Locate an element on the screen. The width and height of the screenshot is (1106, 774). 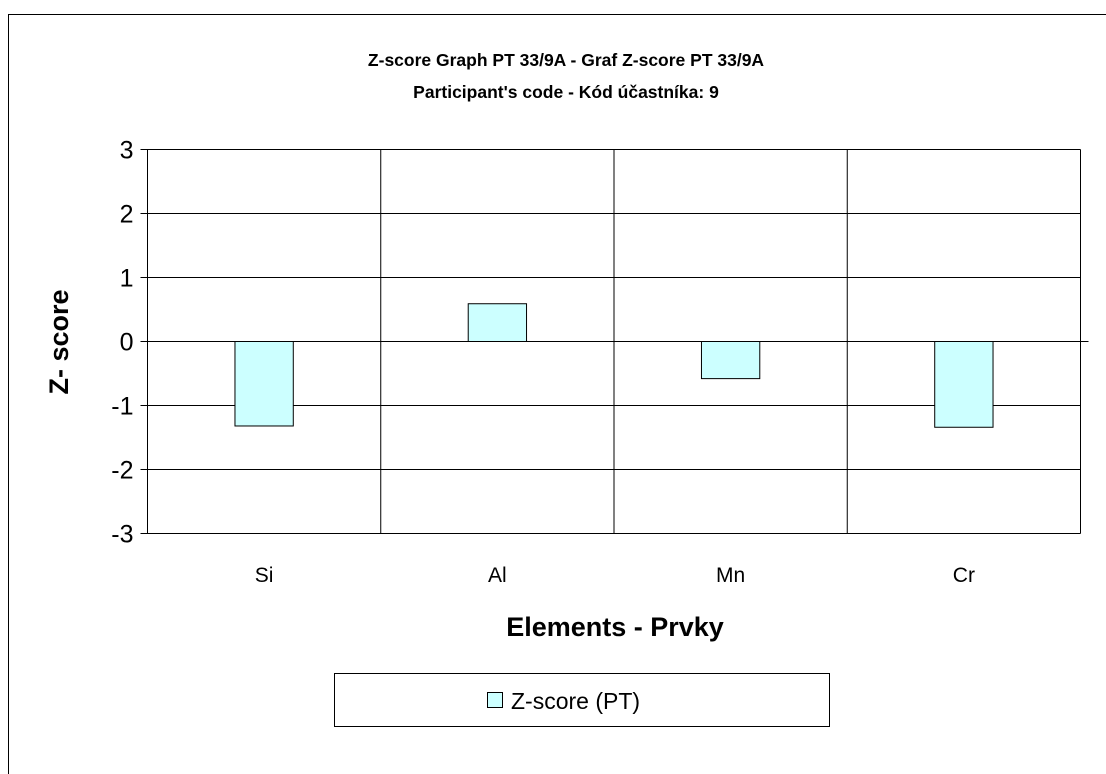
legend: Z-score (PT) is located at coordinates (582, 700).